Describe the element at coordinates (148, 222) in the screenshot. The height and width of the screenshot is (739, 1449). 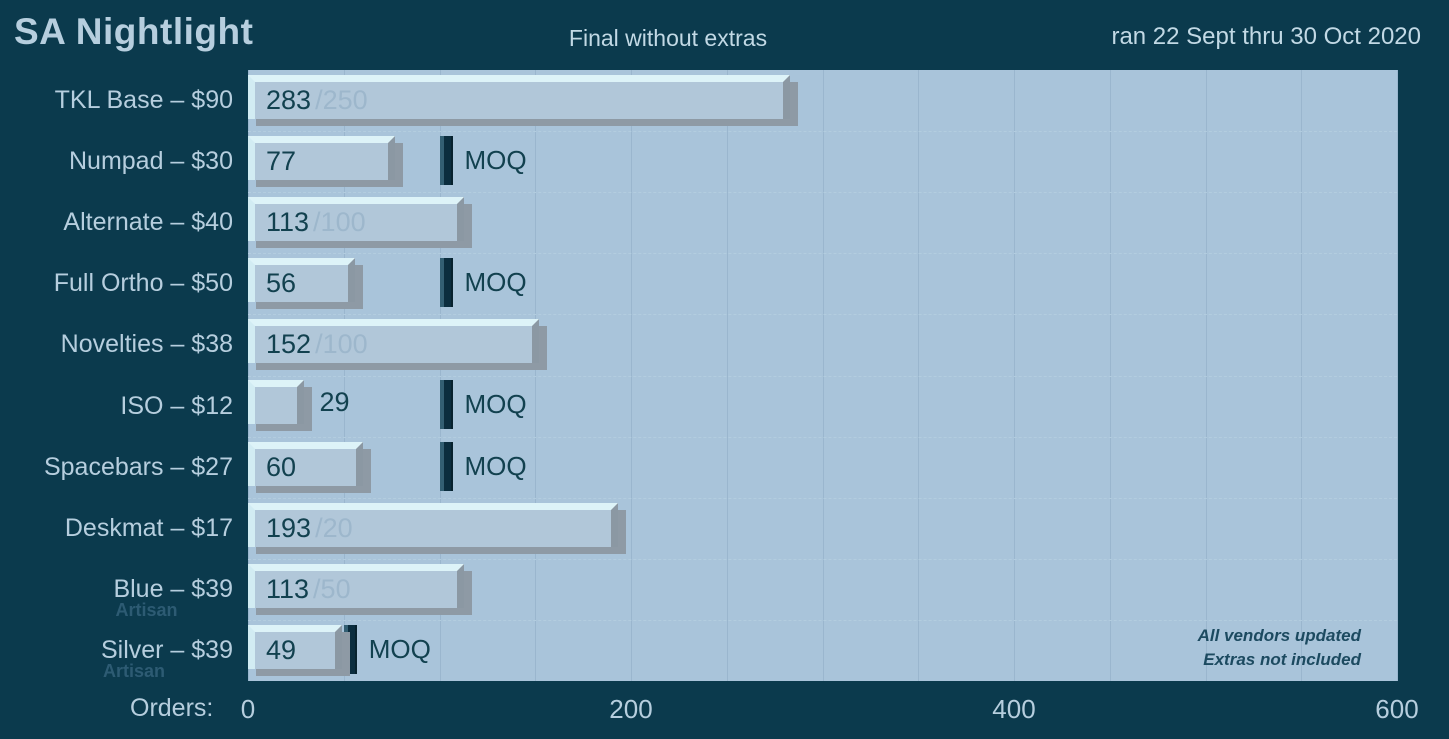
I see `kit-label: Alternate – $40` at that location.